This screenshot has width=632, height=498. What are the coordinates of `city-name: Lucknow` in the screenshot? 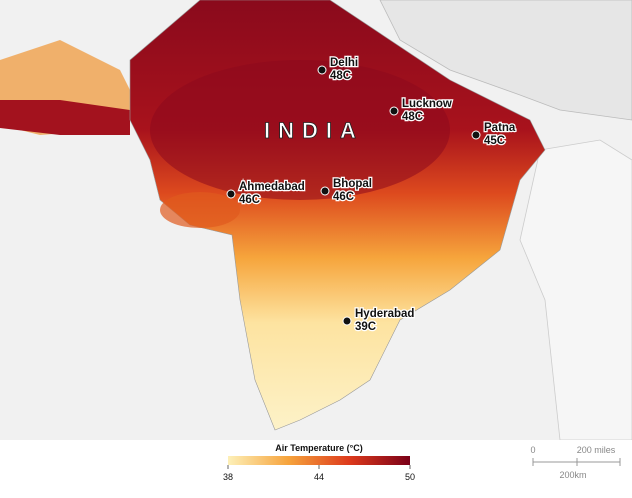 It's located at (427, 104).